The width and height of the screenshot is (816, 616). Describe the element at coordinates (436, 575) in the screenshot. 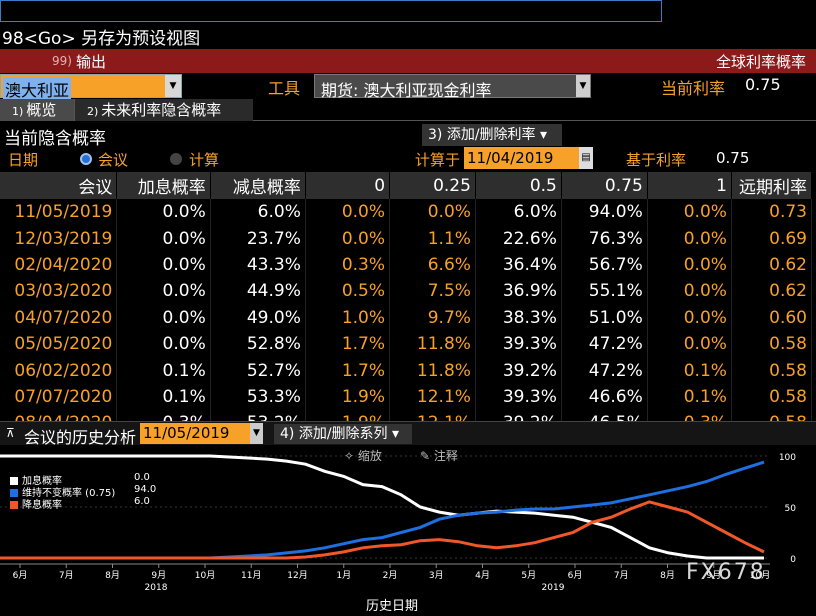

I see `x-tick-label: 3月` at that location.